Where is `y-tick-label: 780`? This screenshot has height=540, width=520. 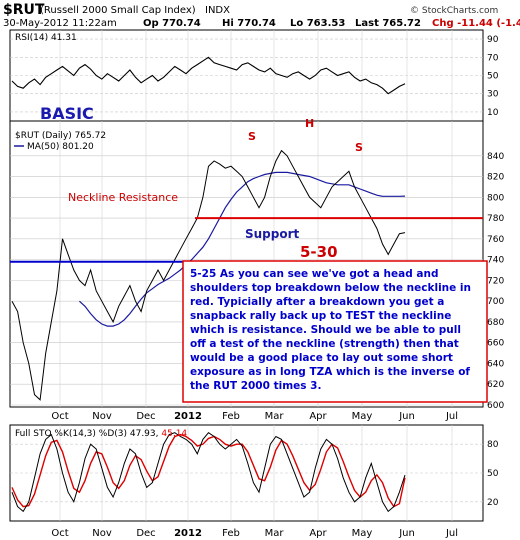 y-tick-label: 780 is located at coordinates (495, 219).